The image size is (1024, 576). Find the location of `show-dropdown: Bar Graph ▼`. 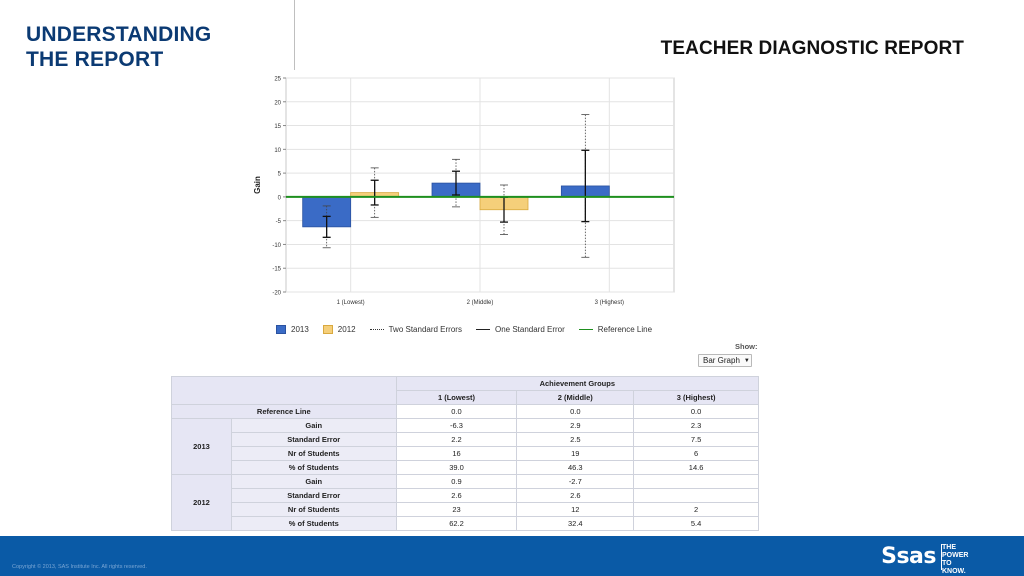

show-dropdown: Bar Graph ▼ is located at coordinates (725, 360).